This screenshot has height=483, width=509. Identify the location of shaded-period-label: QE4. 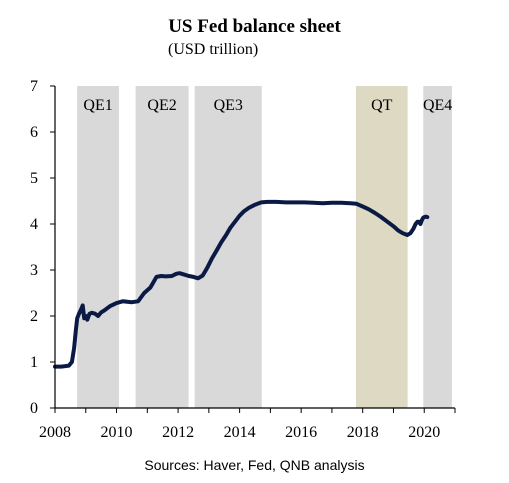
(437, 105).